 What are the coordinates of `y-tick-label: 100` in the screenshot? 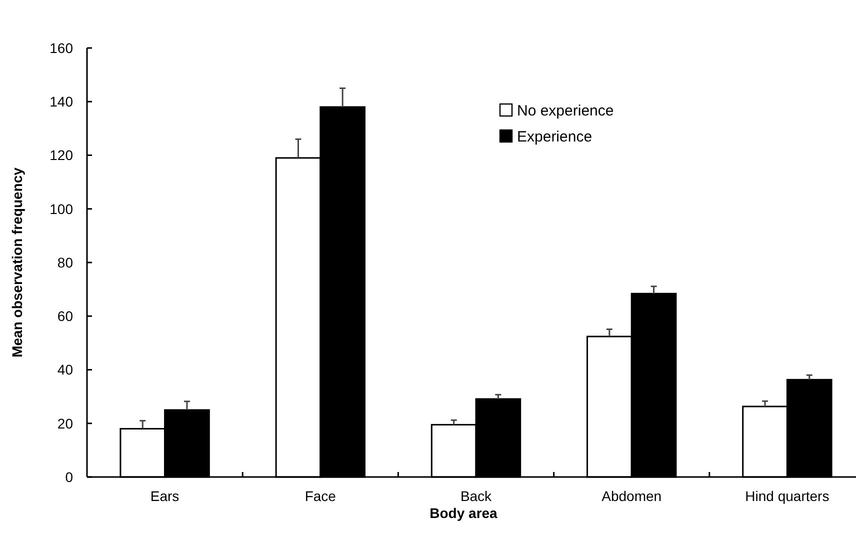 It's located at (62, 208).